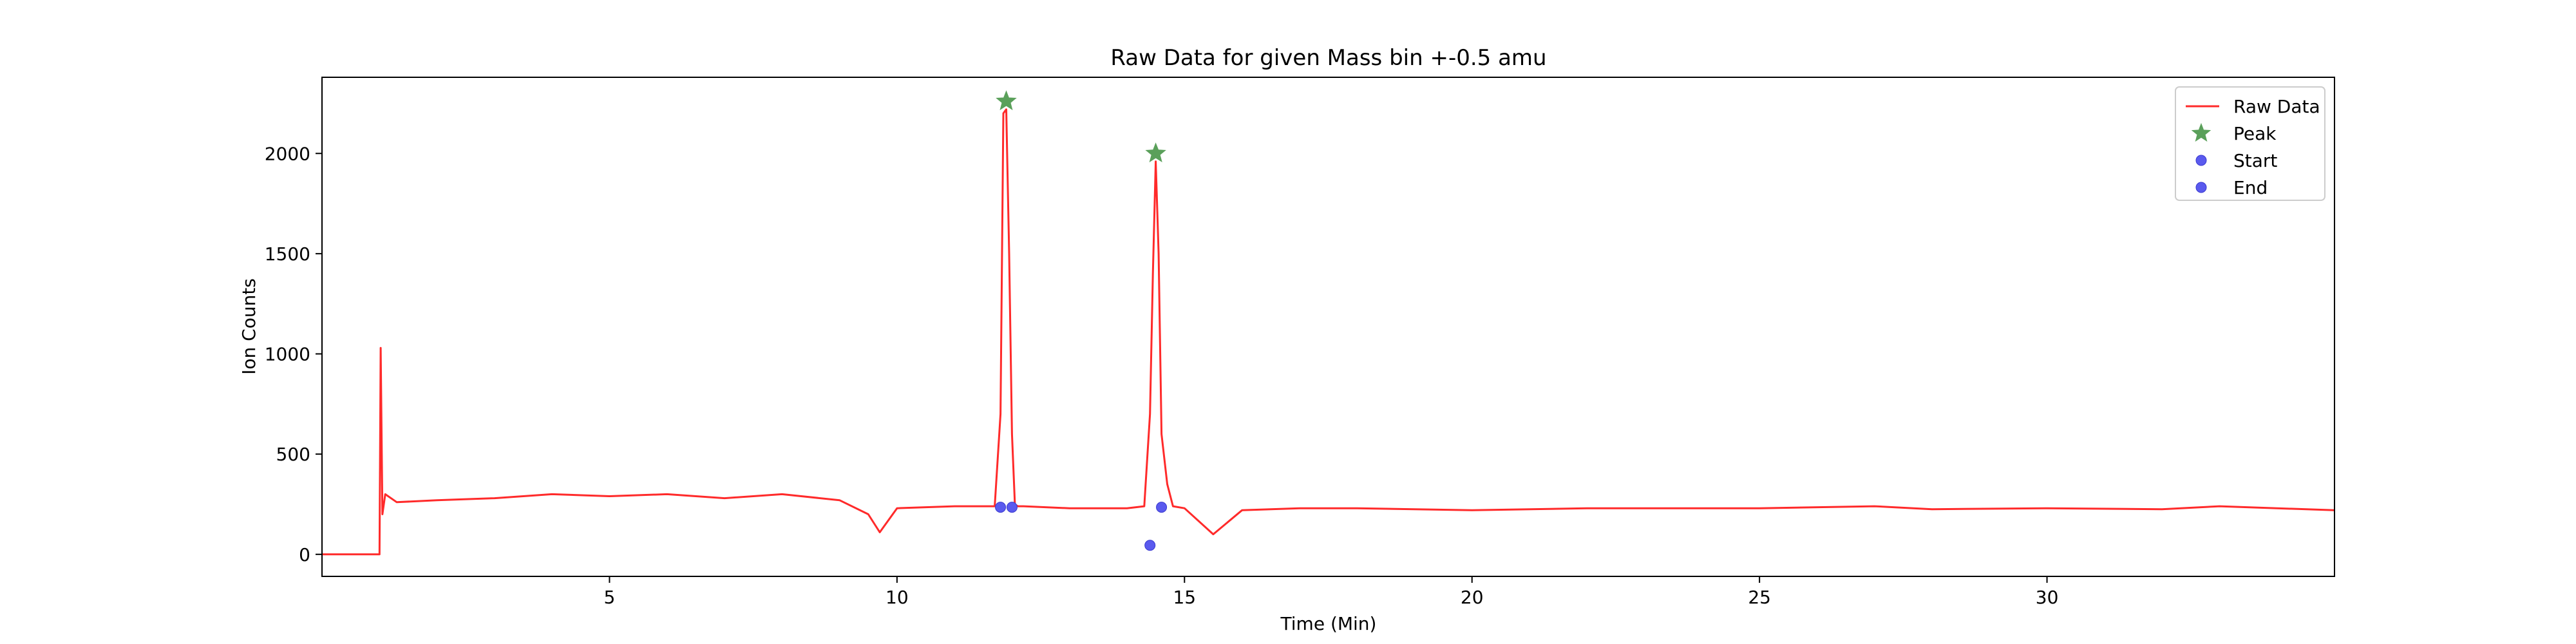 This screenshot has height=644, width=2576. Describe the element at coordinates (610, 597) in the screenshot. I see `x-tick-label: 5` at that location.